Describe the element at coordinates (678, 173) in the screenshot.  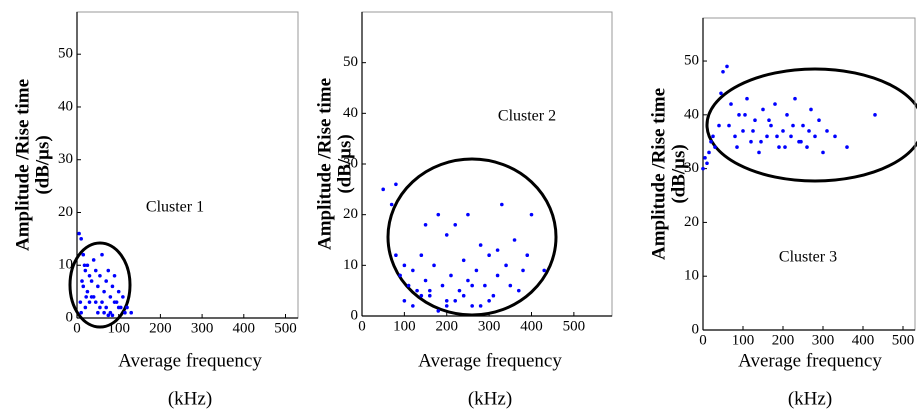
I see `y-axis-unit: (dB/μs)` at that location.